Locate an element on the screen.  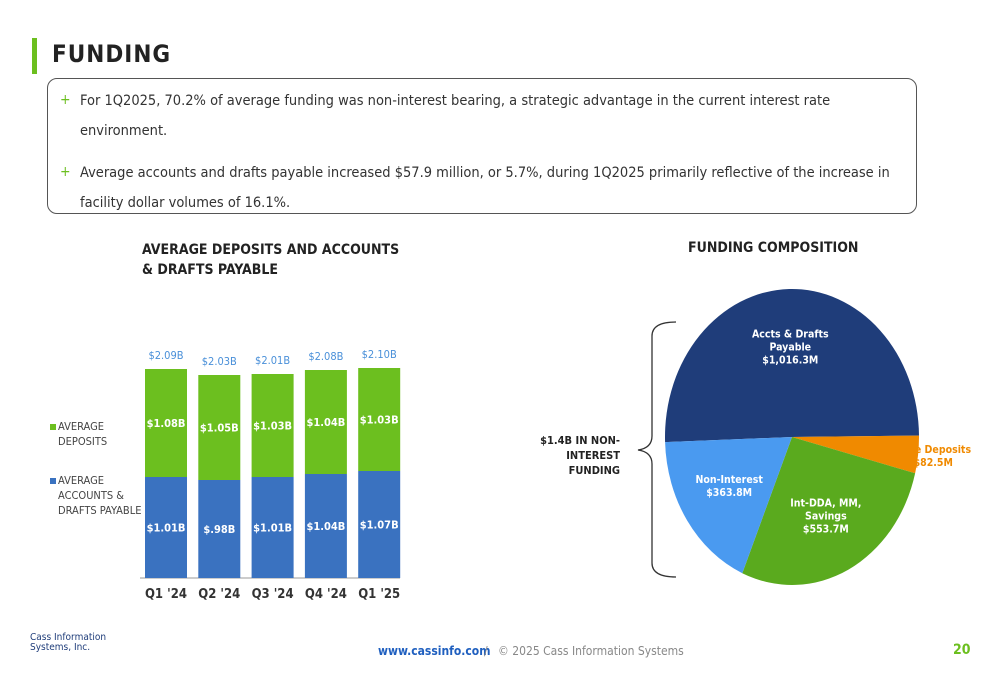
value-label: $1.07B is located at coordinates (379, 525).